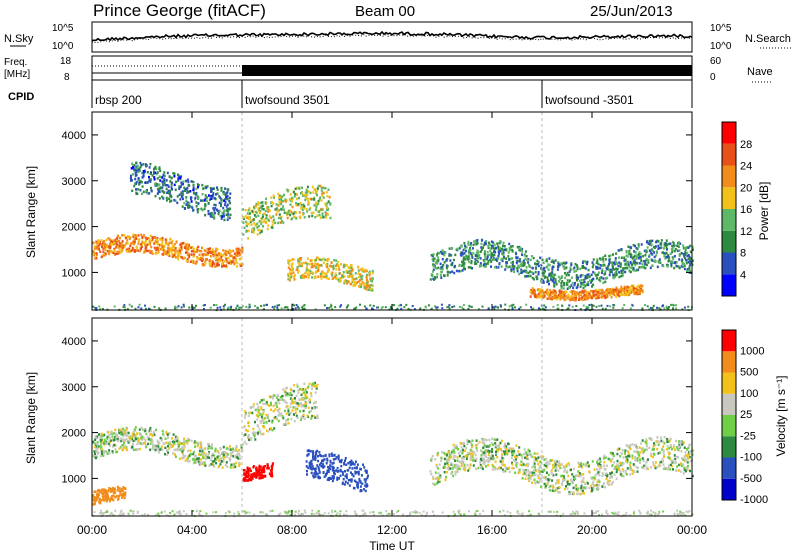 Image resolution: width=800 pixels, height=554 pixels. I want to click on station-title: Prince George (fitACF), so click(179, 10).